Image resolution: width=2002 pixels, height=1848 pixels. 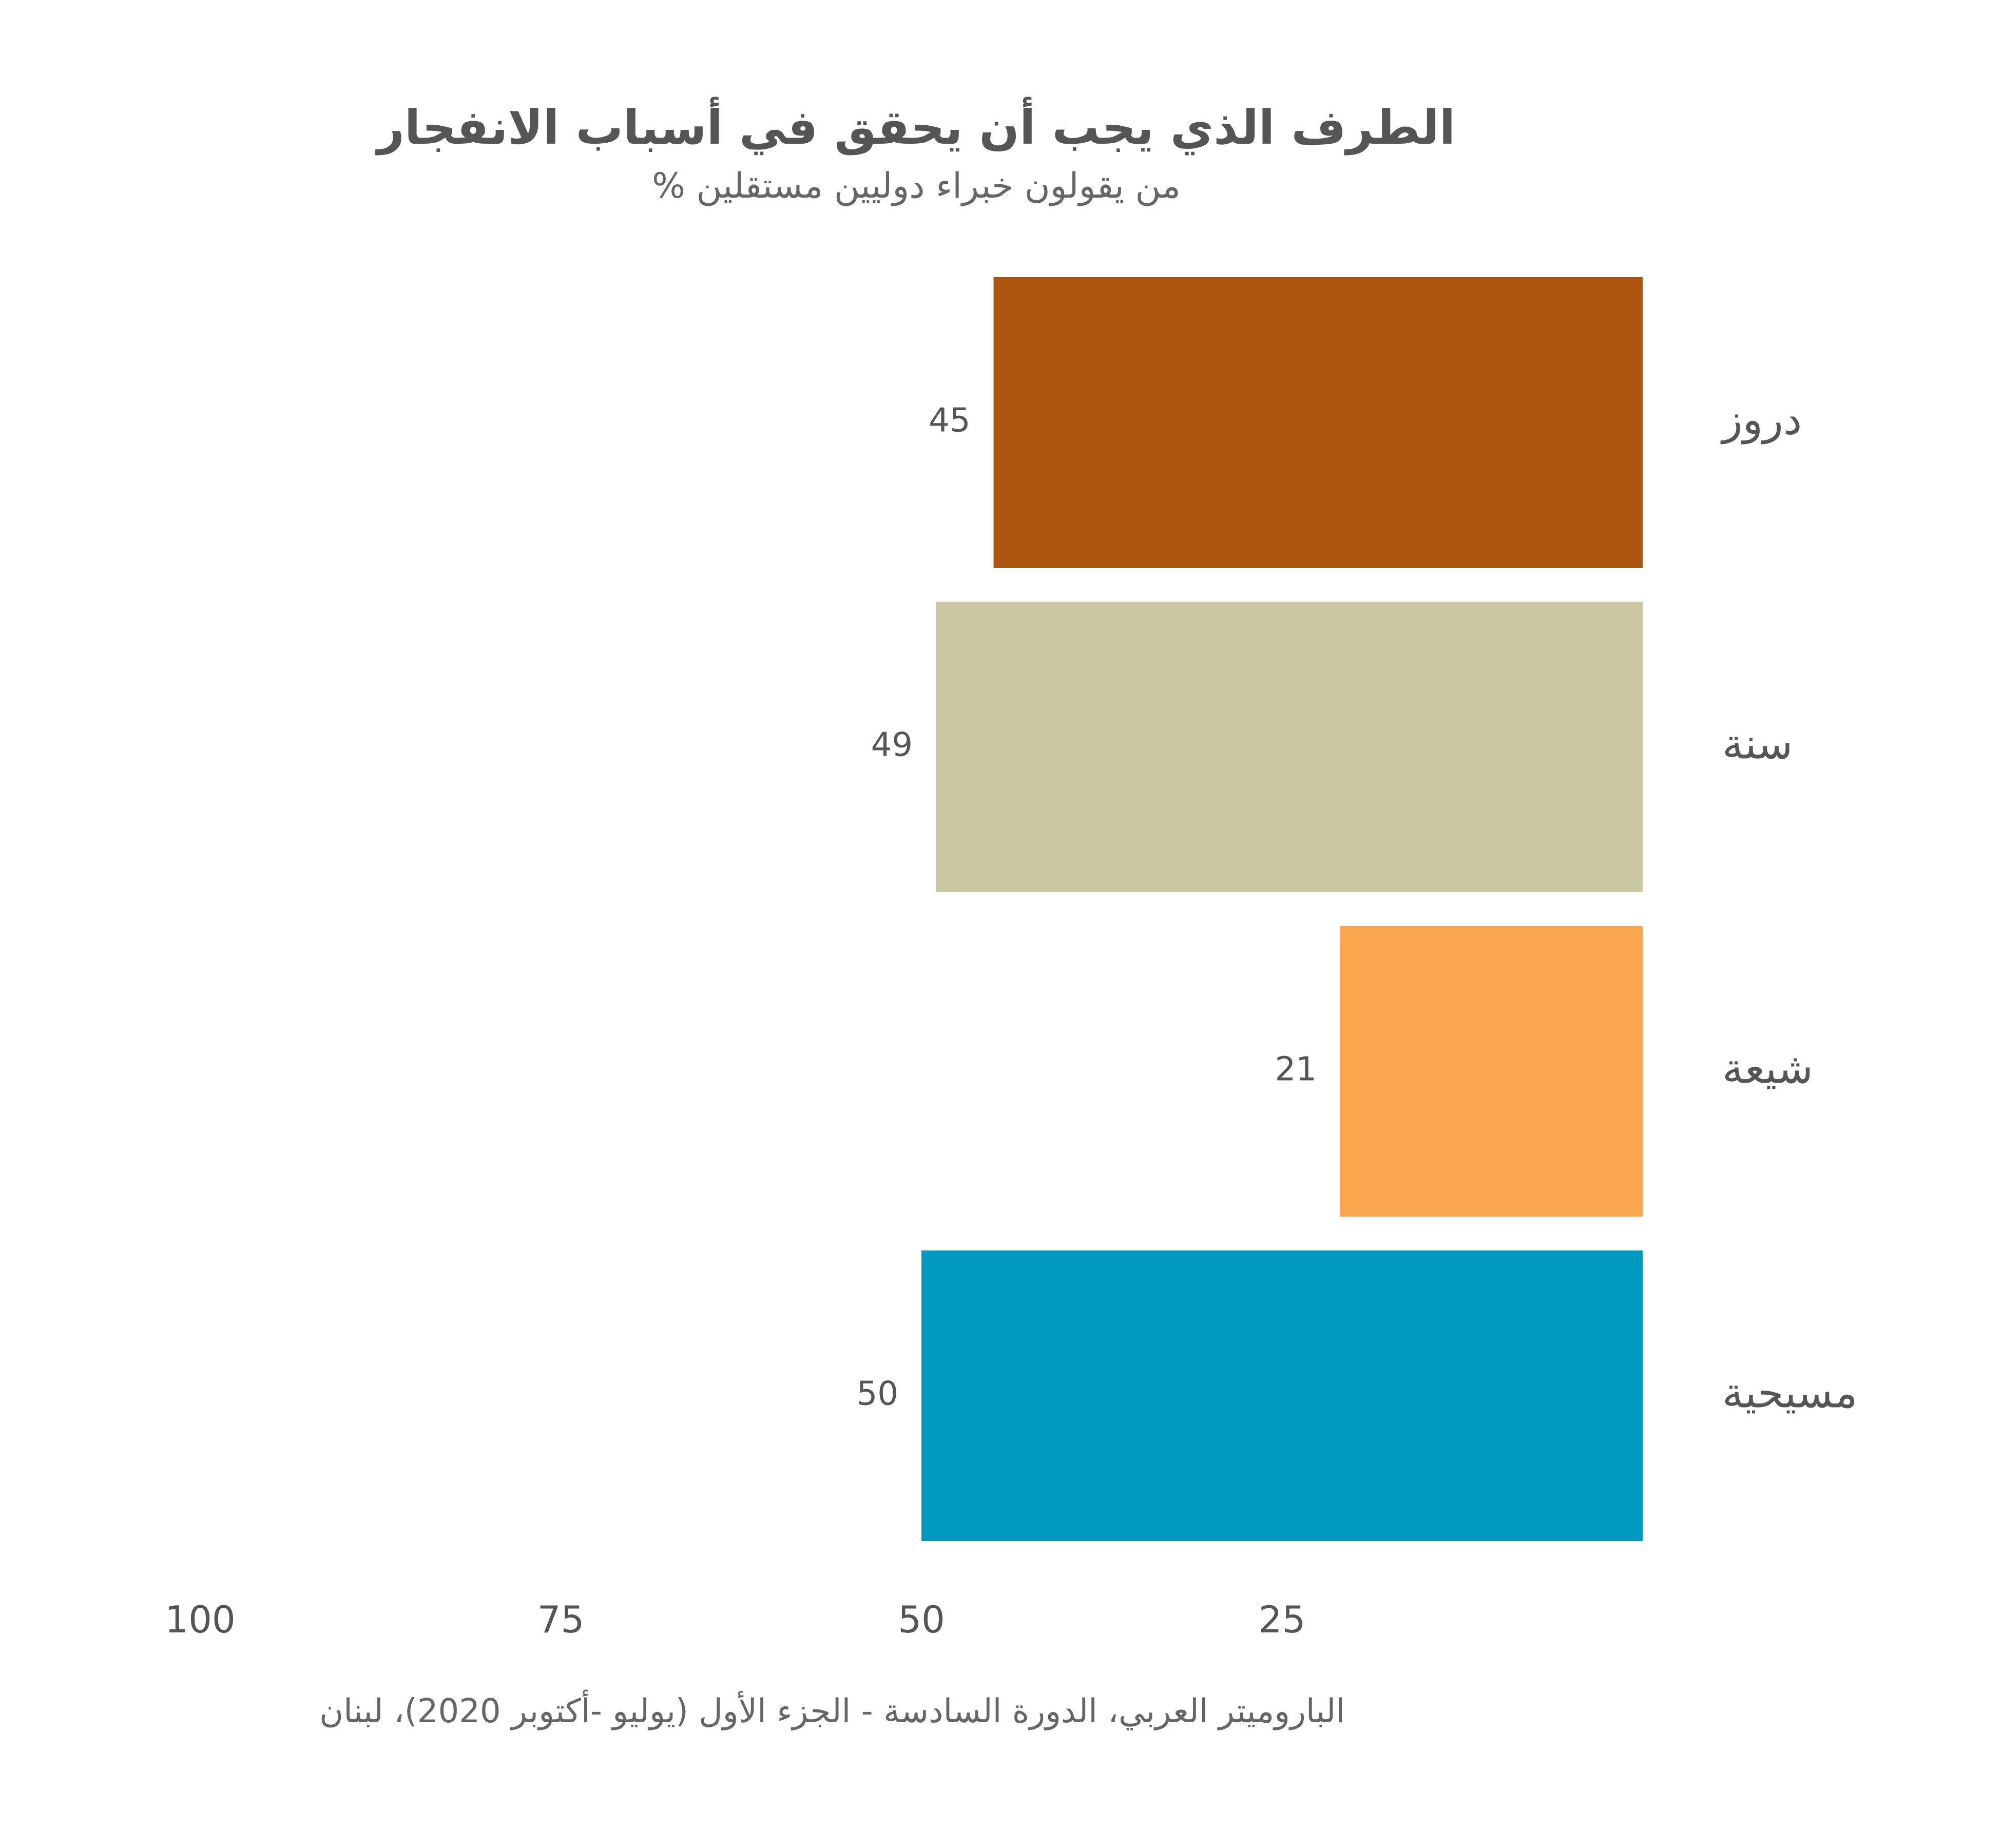 I want to click on value-label-2: 21, so click(x=1295, y=1070).